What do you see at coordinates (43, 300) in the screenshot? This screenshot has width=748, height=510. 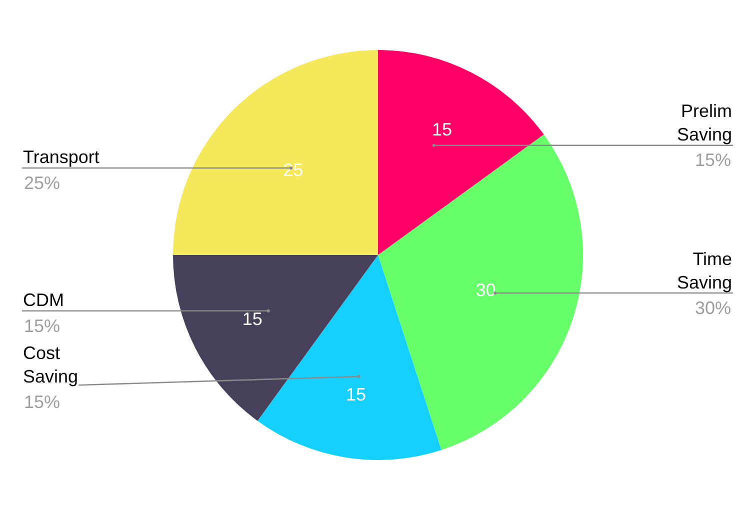 I see `slice-label: CDM` at bounding box center [43, 300].